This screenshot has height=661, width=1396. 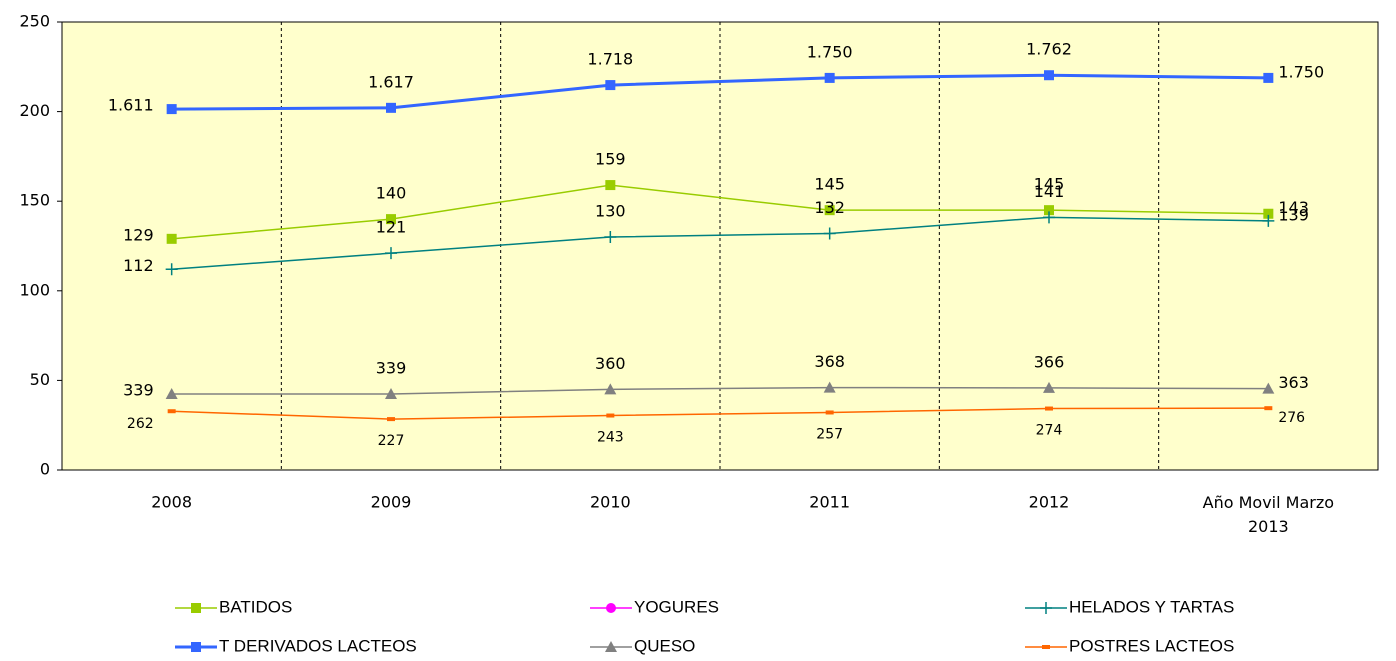 I want to click on data-label: 1.617, so click(x=391, y=81).